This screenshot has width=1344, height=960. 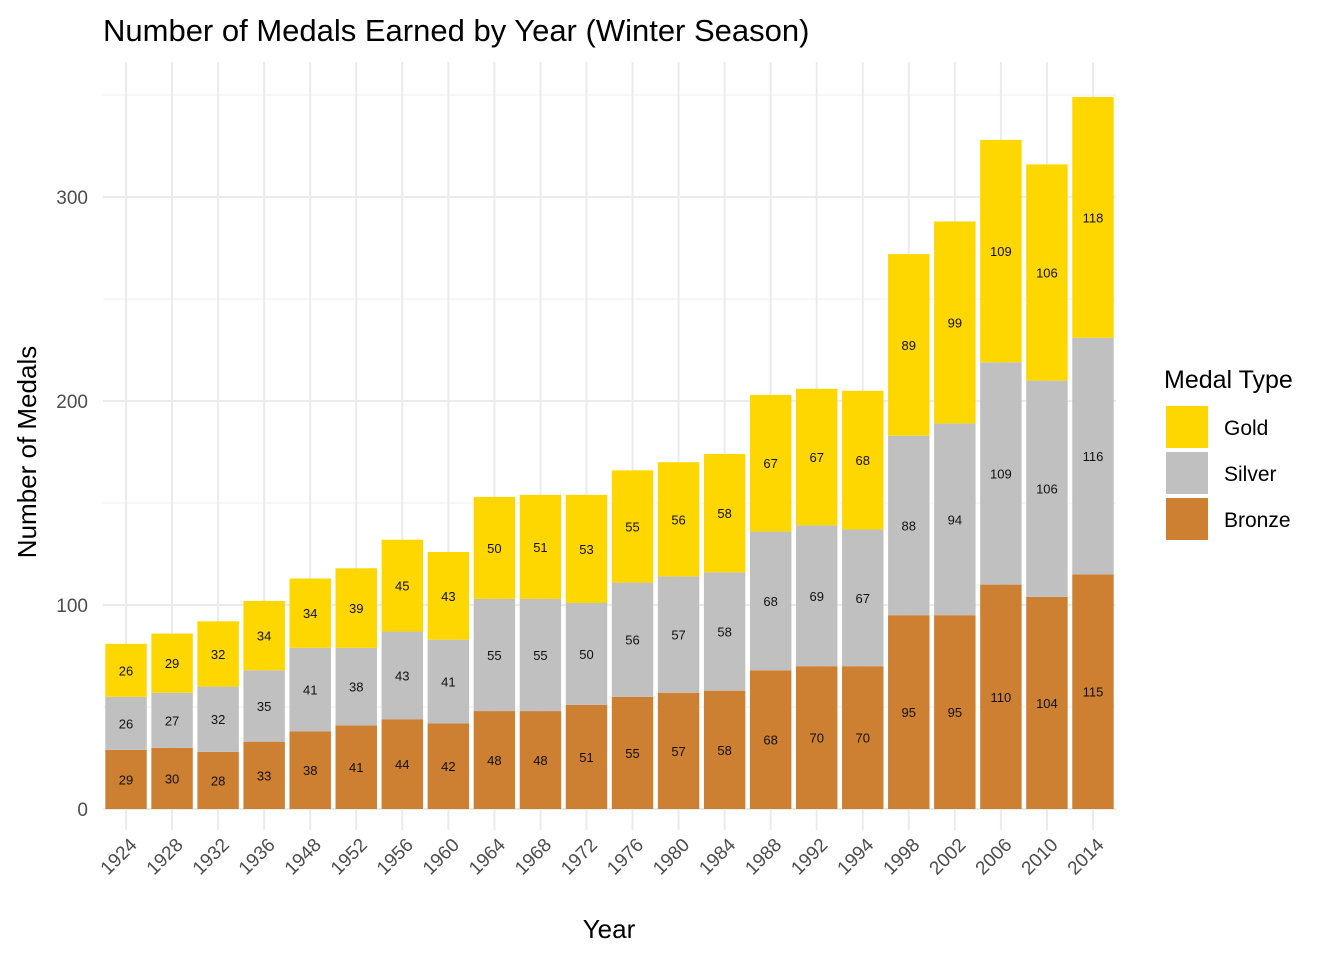 I want to click on bar-value-label: 30, so click(x=172, y=778).